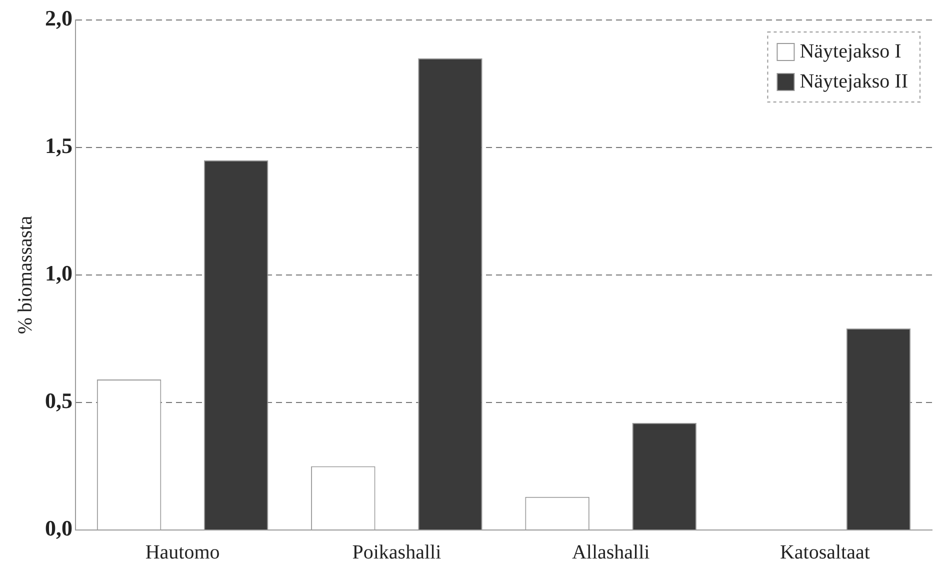 The width and height of the screenshot is (942, 578). What do you see at coordinates (851, 51) in the screenshot?
I see `legend-label: Näytejakso I` at bounding box center [851, 51].